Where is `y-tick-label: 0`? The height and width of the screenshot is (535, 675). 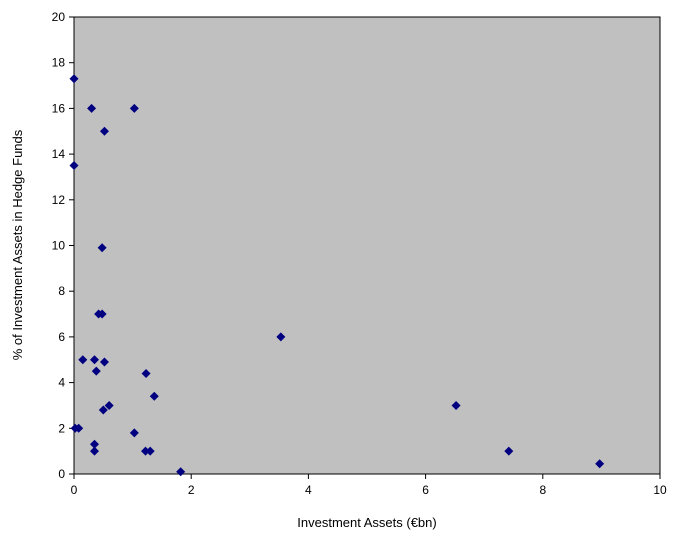 y-tick-label: 0 is located at coordinates (61, 474).